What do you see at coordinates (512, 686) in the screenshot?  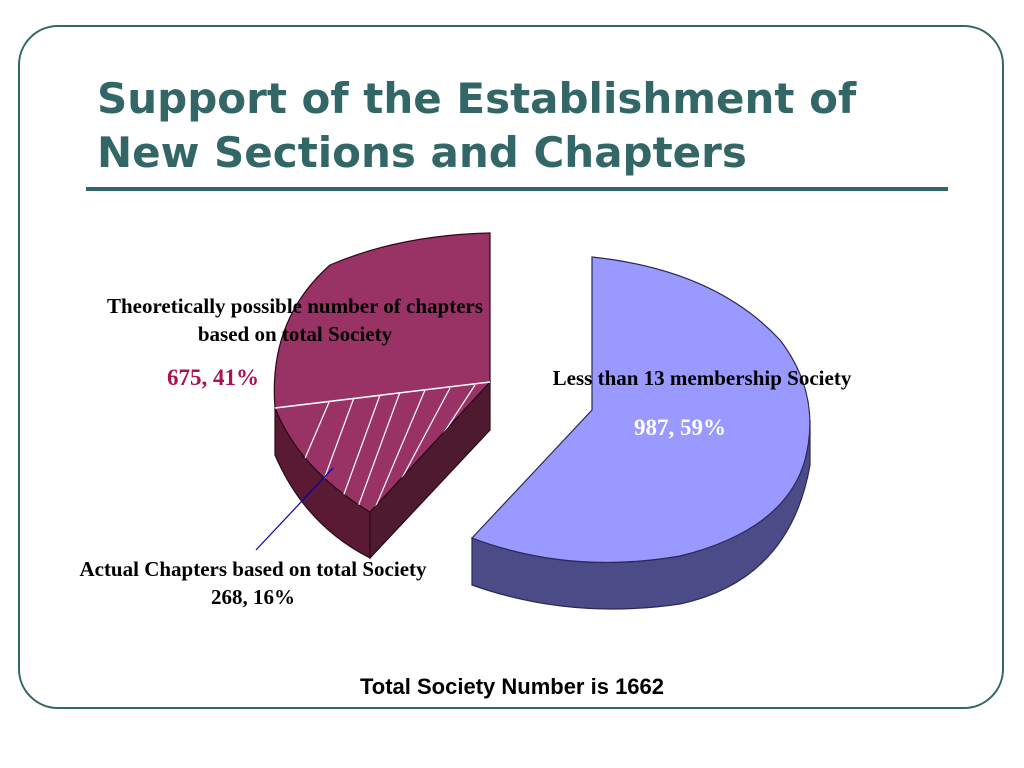 I see `footer-total: Total Society Number is 1662` at bounding box center [512, 686].